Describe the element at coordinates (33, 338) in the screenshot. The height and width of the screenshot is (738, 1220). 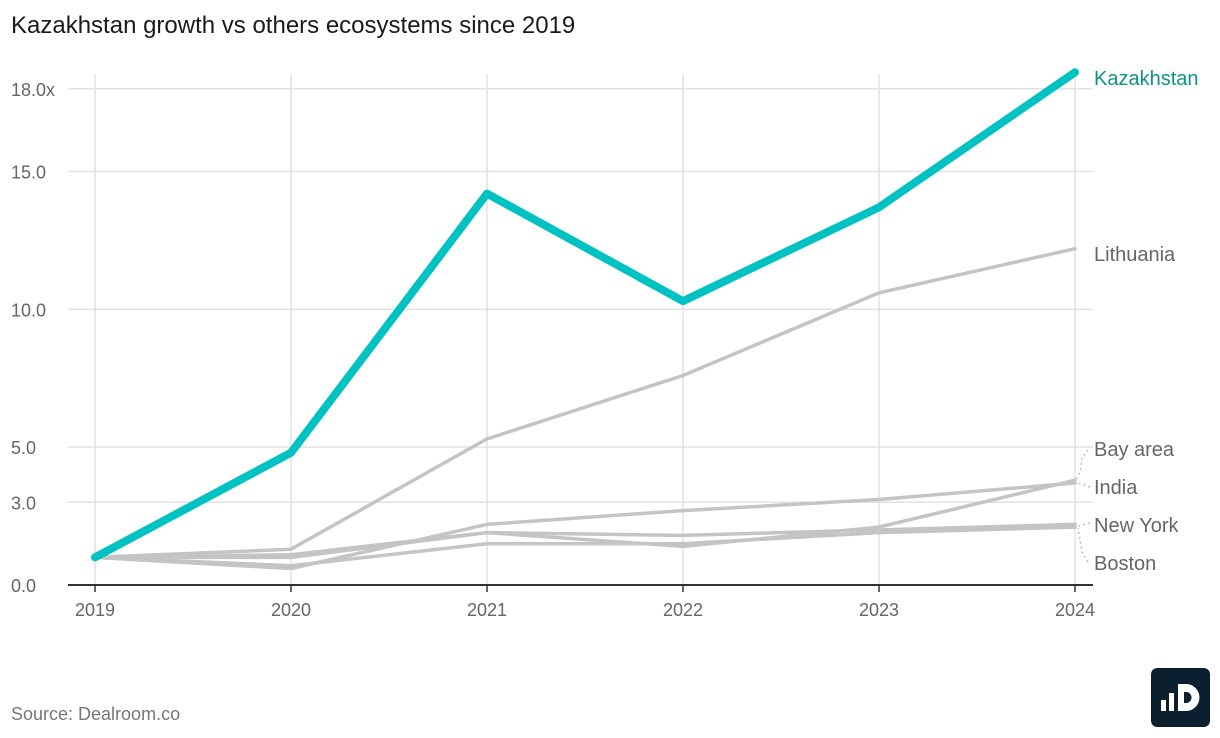
I see `y-axis-ticks: 0.0 3.0 5.0 10.0 15.0 18.0x` at that location.